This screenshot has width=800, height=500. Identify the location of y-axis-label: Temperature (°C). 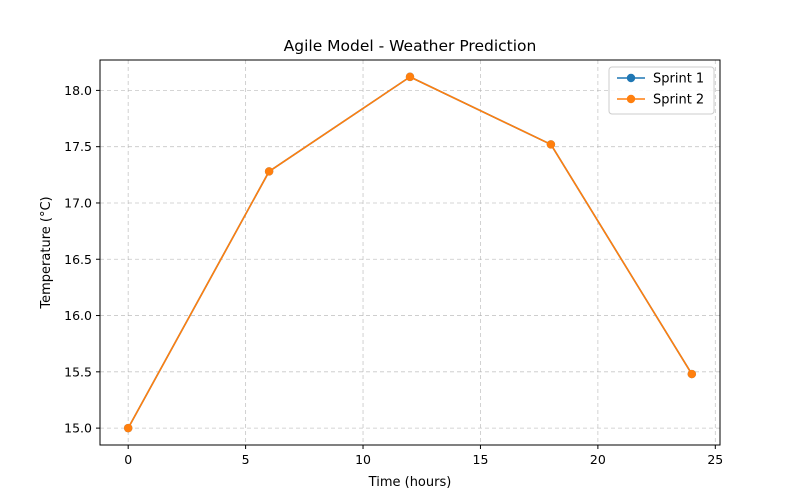
(46, 252).